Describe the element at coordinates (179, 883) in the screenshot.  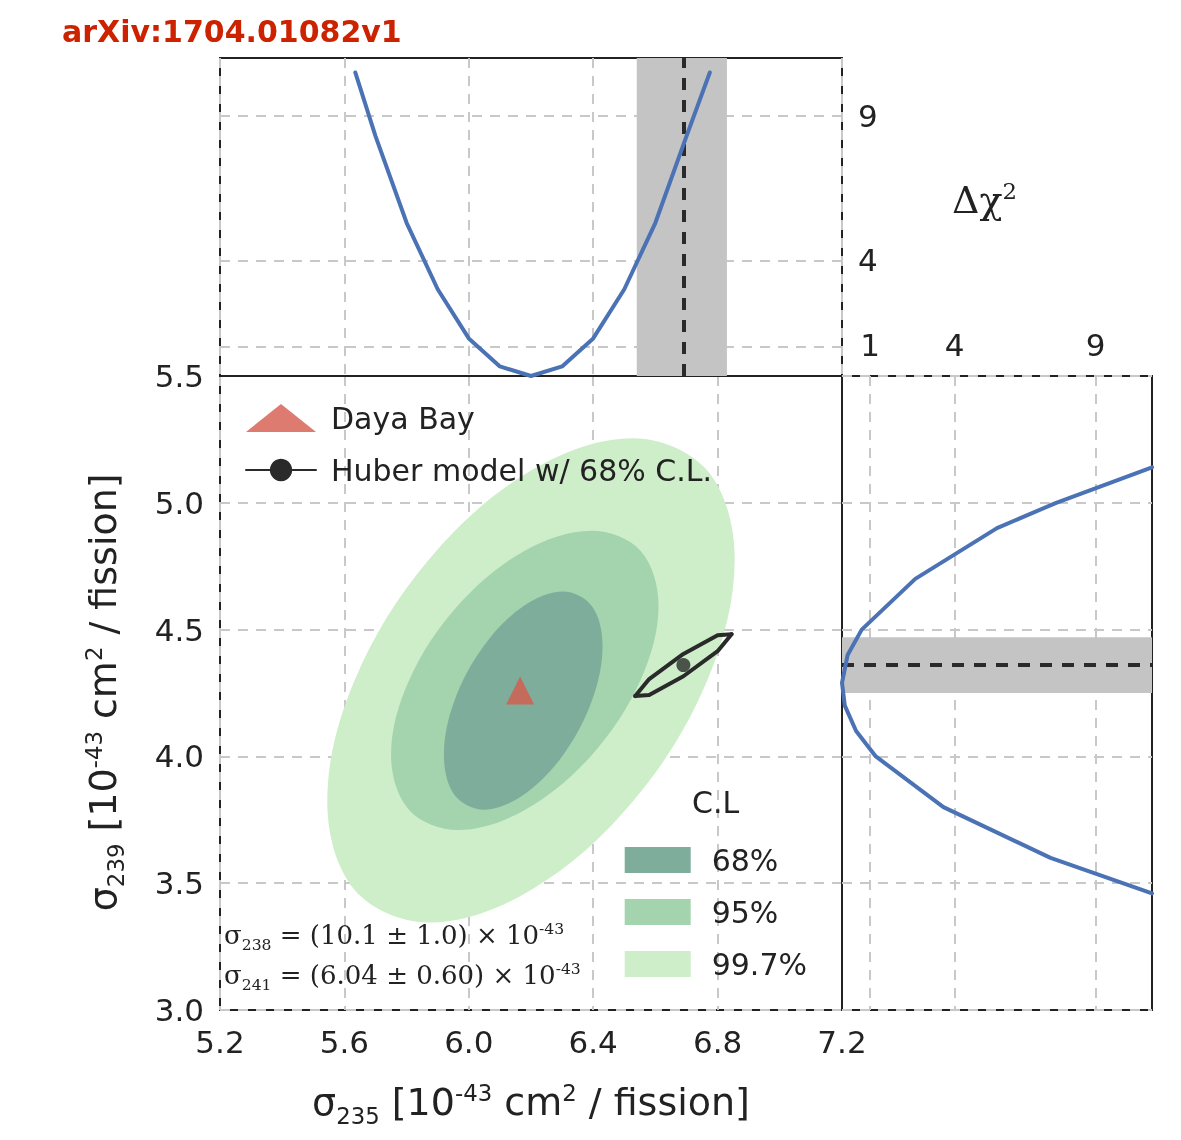
I see `y-tick-label: 3.5` at that location.